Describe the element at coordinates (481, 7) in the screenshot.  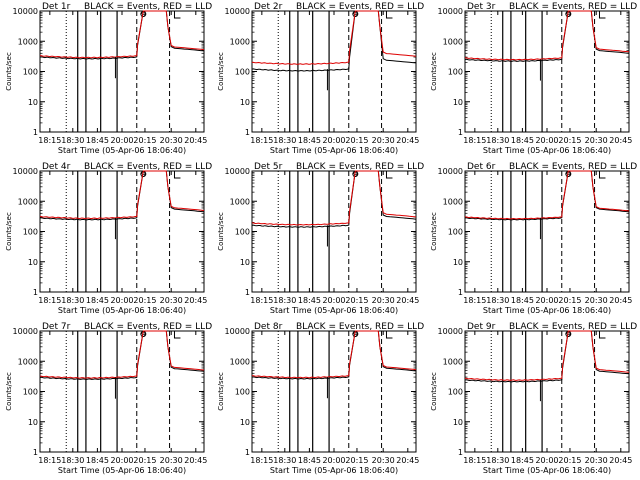
I see `panel-title: Det 3r` at that location.